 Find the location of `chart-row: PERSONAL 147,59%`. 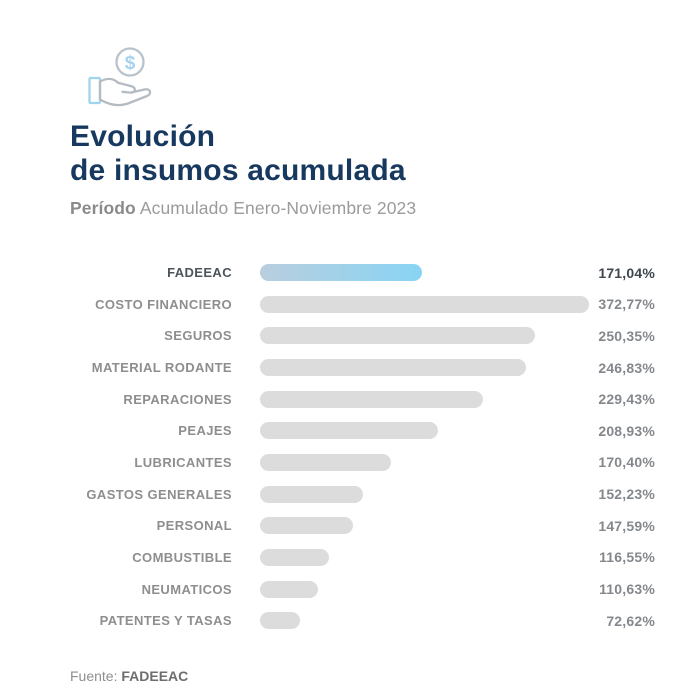

chart-row: PERSONAL 147,59% is located at coordinates (362, 526).